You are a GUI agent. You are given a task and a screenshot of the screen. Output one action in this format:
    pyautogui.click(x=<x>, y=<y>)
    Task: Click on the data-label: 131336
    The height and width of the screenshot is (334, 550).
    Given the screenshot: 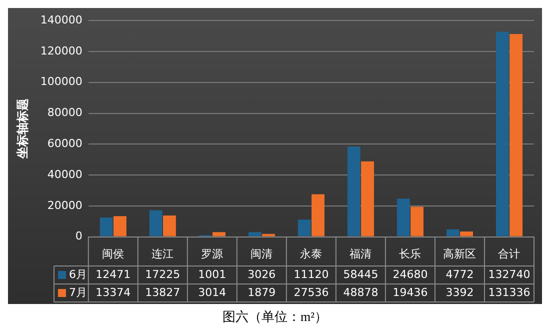 What is the action you would take?
    pyautogui.click(x=509, y=292)
    